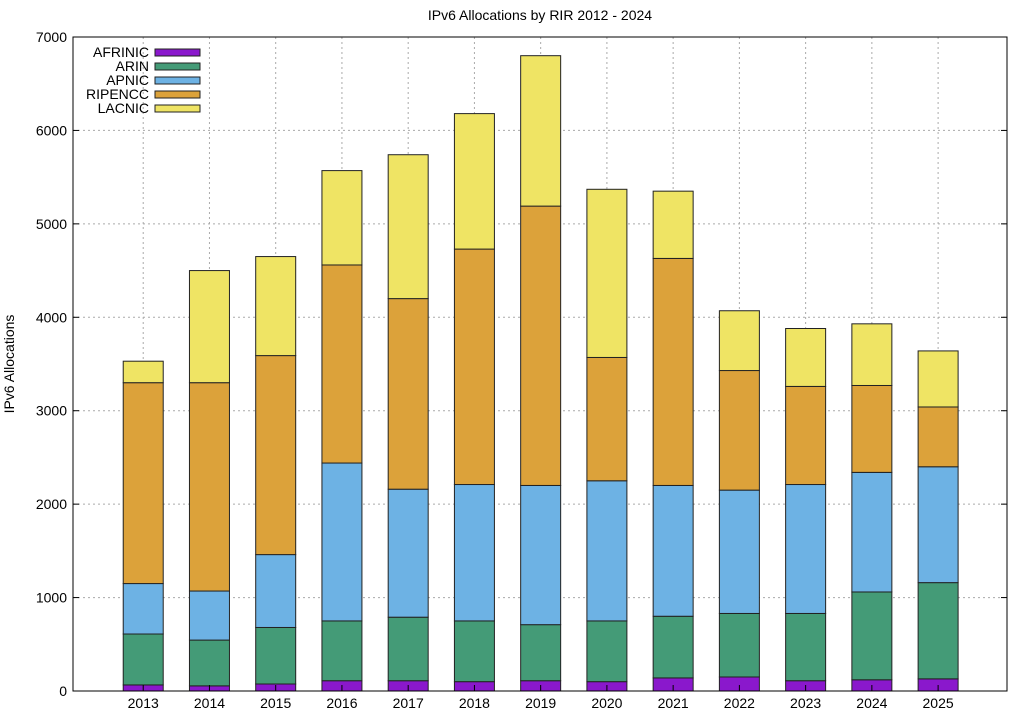  What do you see at coordinates (132, 66) in the screenshot?
I see `legend-label: ARIN` at bounding box center [132, 66].